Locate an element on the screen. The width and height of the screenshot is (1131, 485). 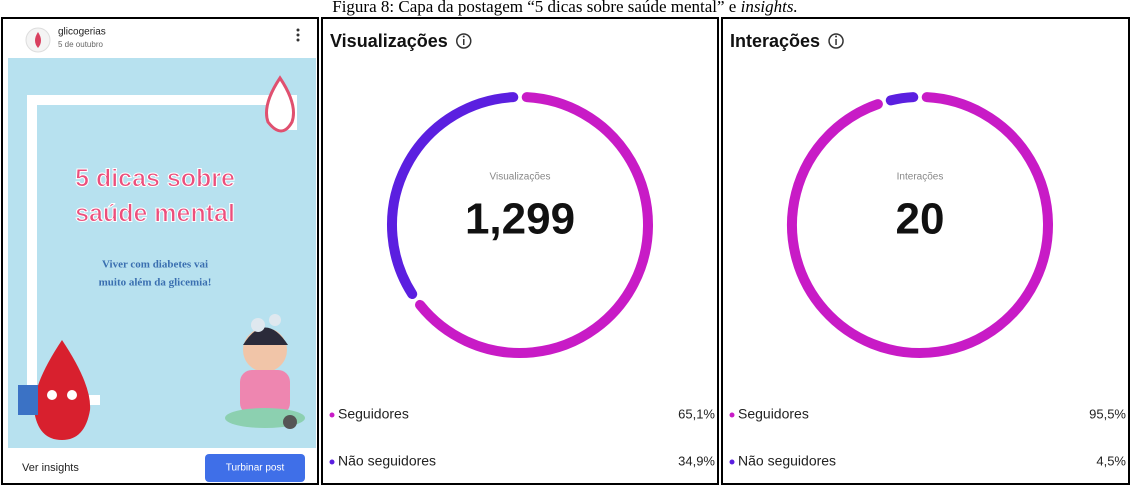
avatar-icon is located at coordinates (38, 40).